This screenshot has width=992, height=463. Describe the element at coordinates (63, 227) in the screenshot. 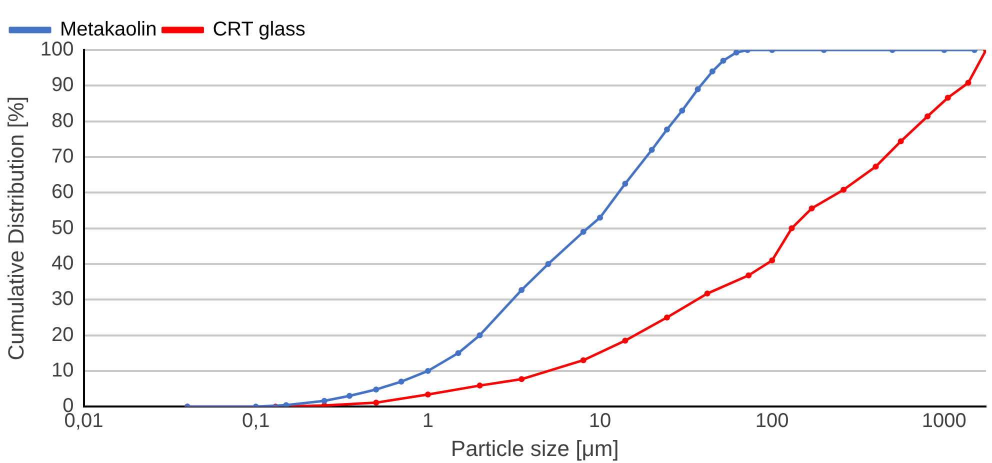

I see `y-tick-label: 50` at that location.